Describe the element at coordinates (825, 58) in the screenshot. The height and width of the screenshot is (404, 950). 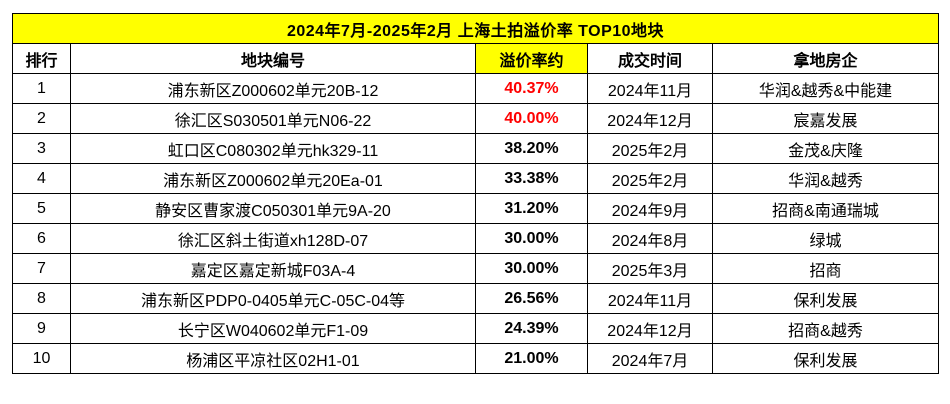
I see `header-developer: 拿地房企` at that location.